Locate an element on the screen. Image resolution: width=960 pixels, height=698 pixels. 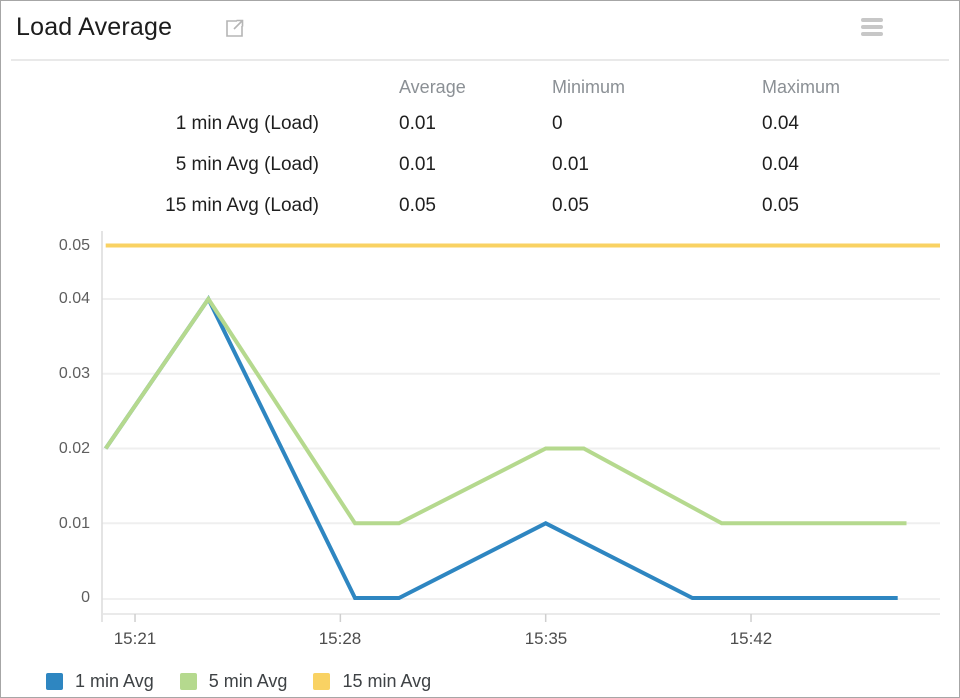
x-axis-tick-label: 15:35 is located at coordinates (546, 638).